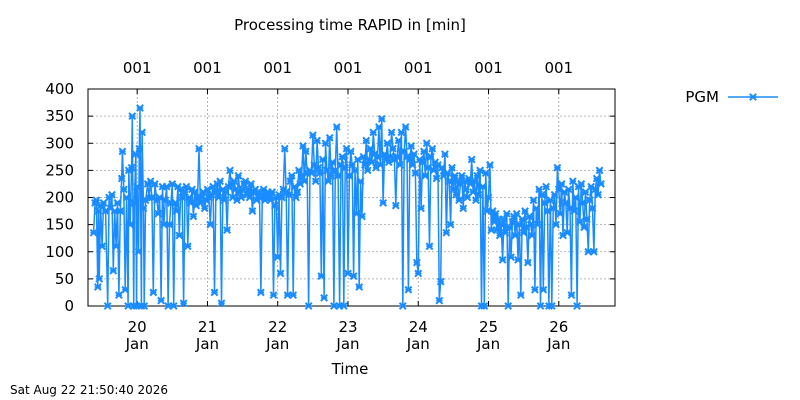 This screenshot has width=800, height=400. Describe the element at coordinates (488, 327) in the screenshot. I see `x-tick-label-day: 25` at that location.